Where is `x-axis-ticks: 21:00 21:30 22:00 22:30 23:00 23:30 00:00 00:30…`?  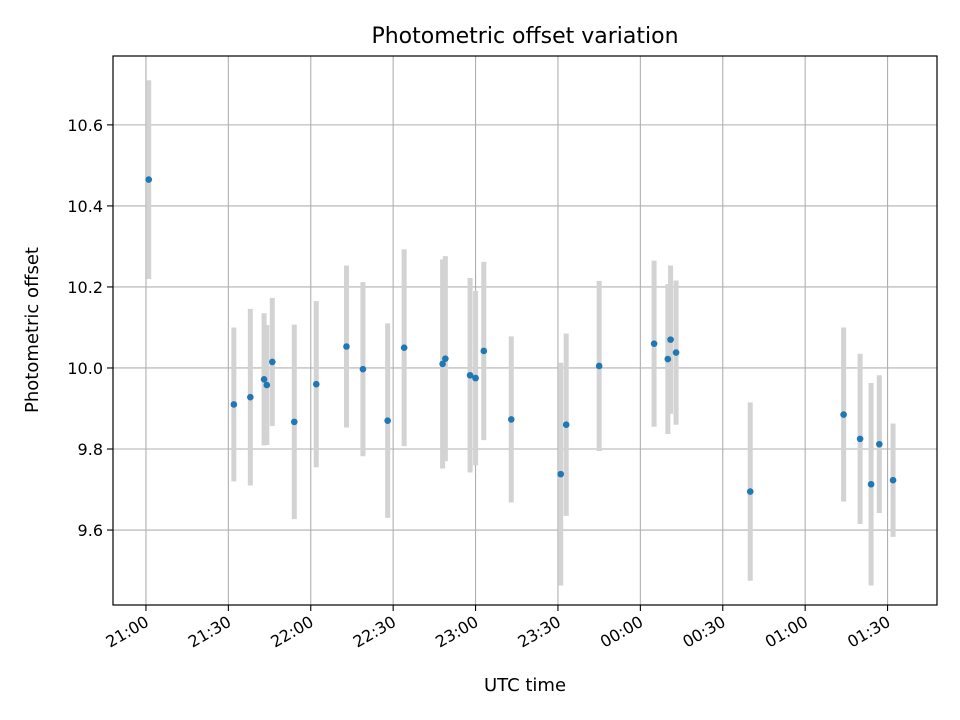 x-axis-ticks: 21:00 21:30 22:00 22:30 23:00 23:30 00:00 00:30… is located at coordinates (498, 628).